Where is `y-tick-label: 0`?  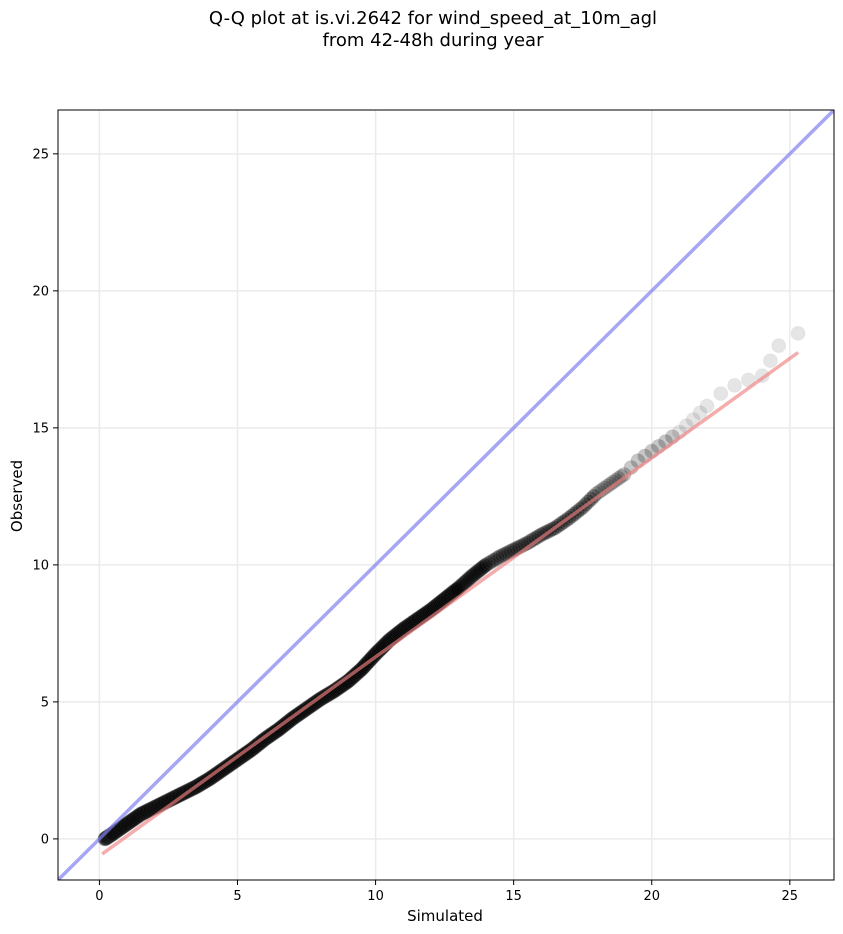 y-tick-label: 0 is located at coordinates (45, 839).